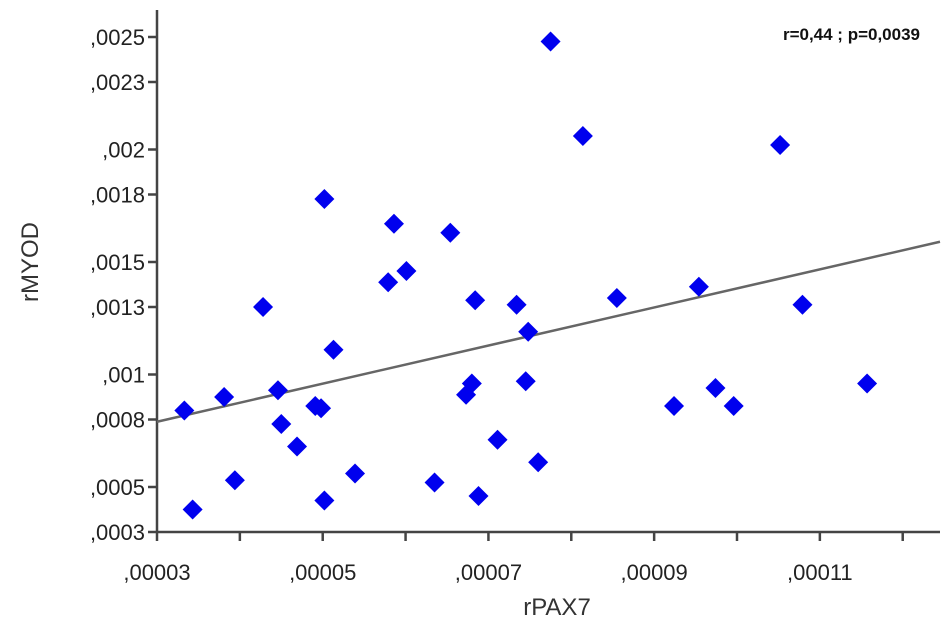  I want to click on y-tick-label: ,0008, so click(117, 420).